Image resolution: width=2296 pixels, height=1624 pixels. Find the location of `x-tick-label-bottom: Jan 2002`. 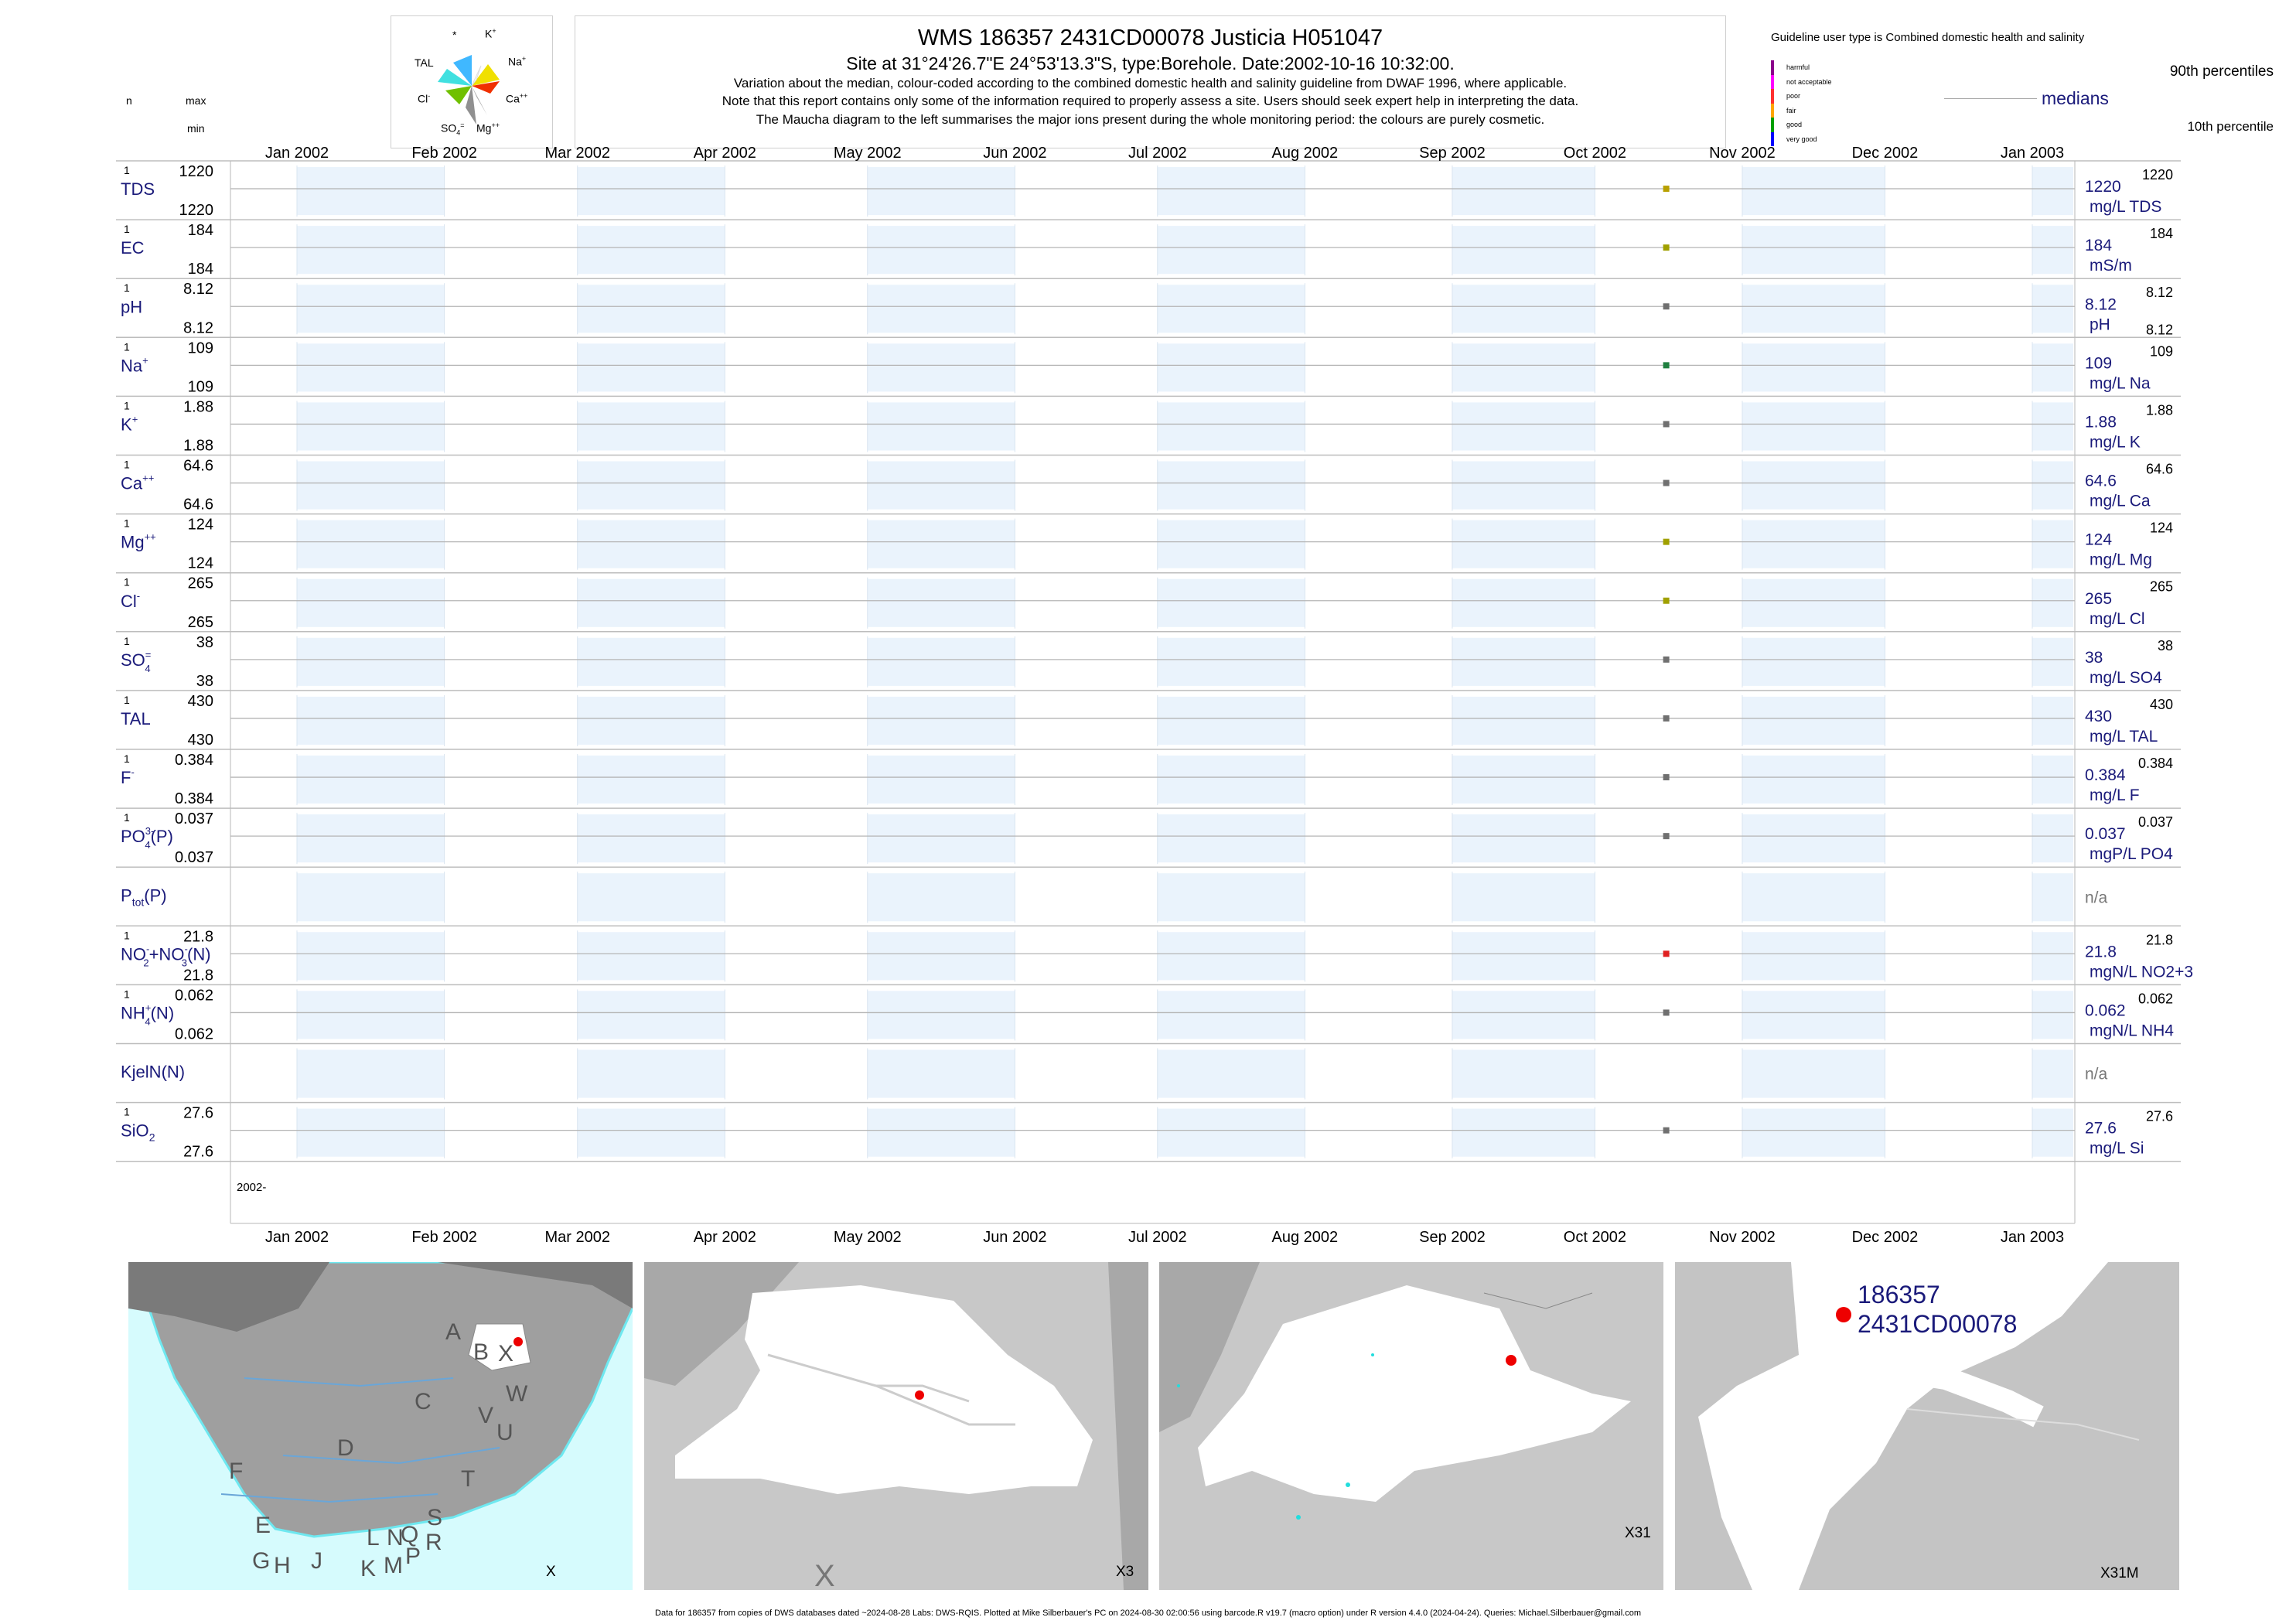

x-tick-label-bottom: Jan 2002 is located at coordinates (297, 1237).